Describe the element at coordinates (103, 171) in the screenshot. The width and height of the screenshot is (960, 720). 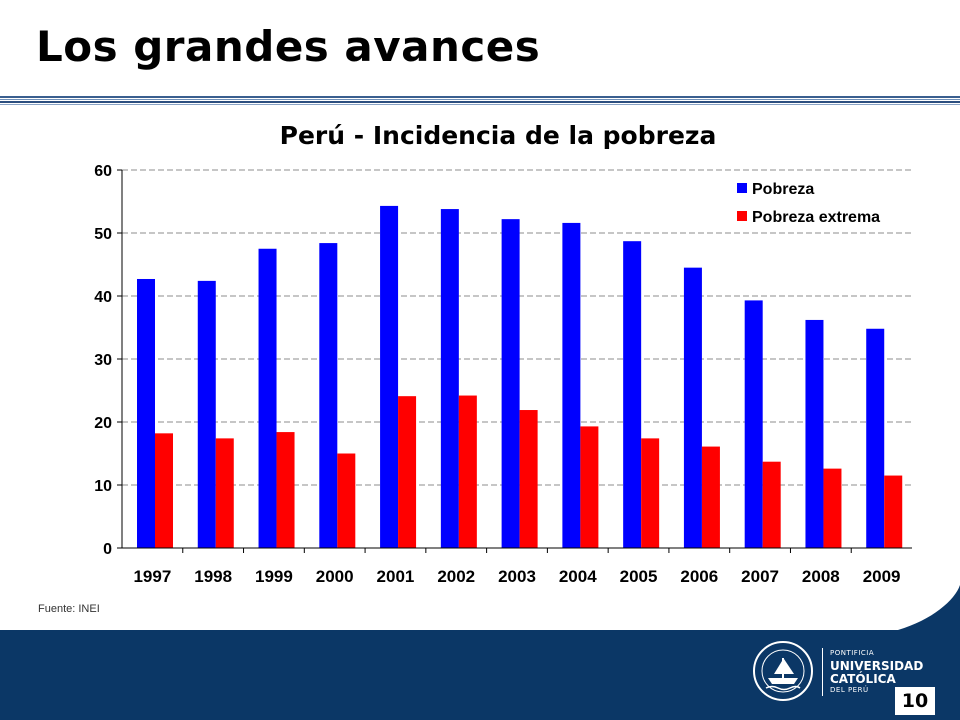
I see `y-tick-label: 60` at that location.